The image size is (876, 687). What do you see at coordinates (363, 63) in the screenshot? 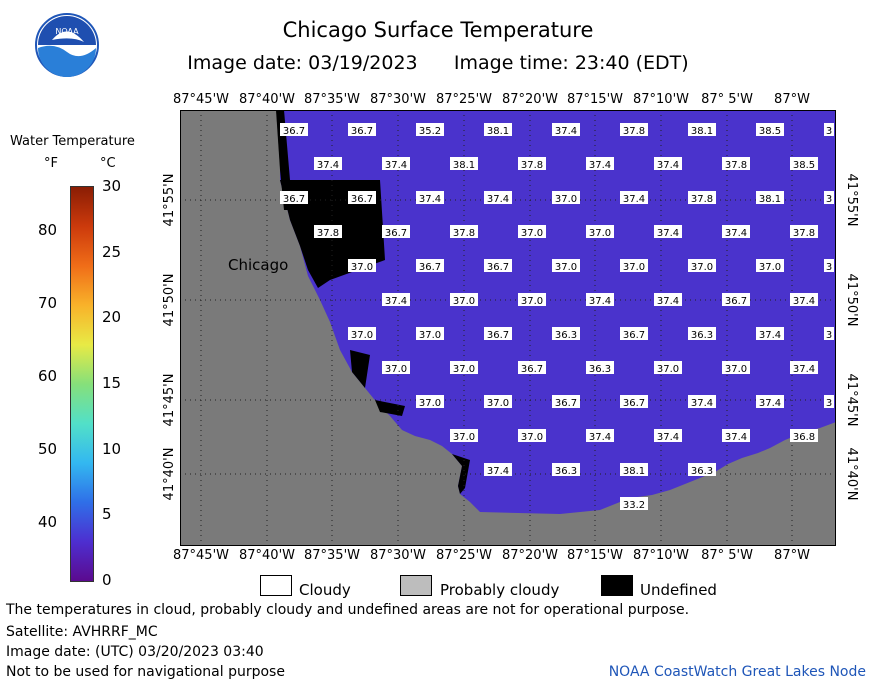
I see `image-date: 03/19/2023` at bounding box center [363, 63].